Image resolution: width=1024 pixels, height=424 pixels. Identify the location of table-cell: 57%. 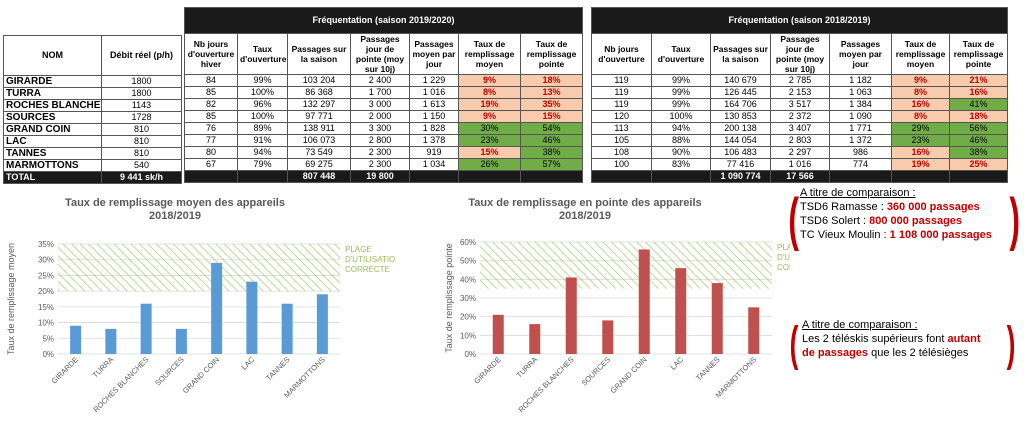
(551, 164).